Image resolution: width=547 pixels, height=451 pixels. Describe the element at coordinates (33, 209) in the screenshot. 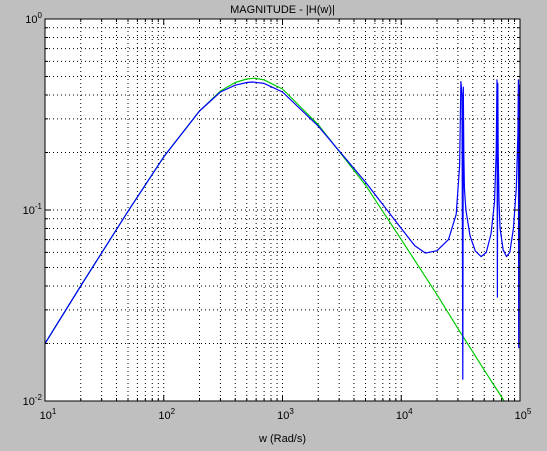

I see `y-tick-label: 10⁻¹` at that location.